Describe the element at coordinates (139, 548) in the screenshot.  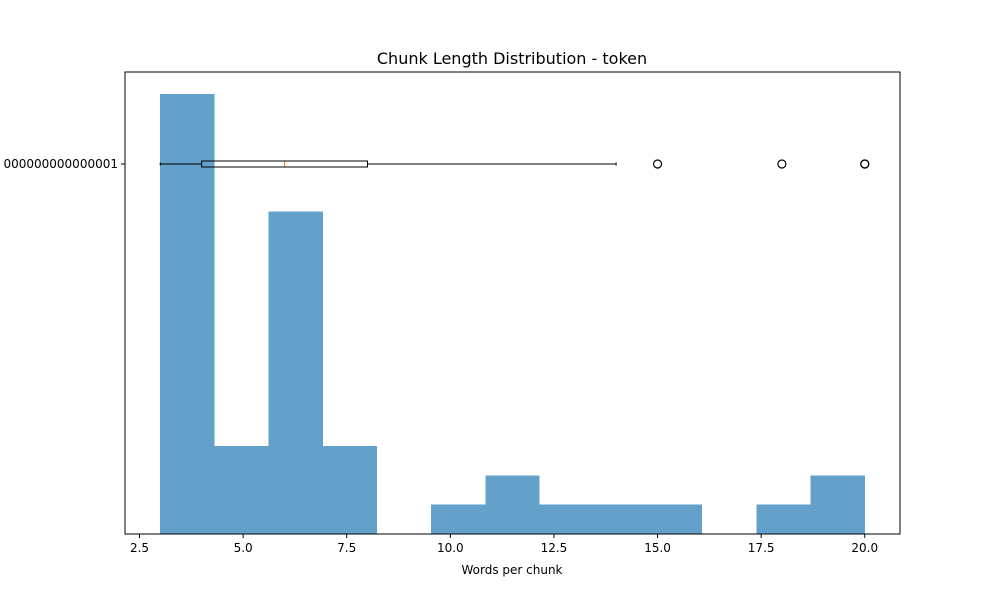
I see `x-tick-label: 2.5` at that location.